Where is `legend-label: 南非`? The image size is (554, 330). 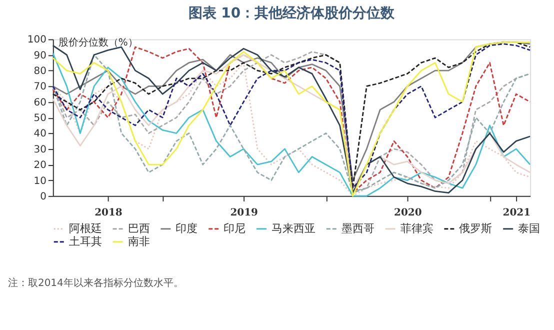 legend-label: 南非 is located at coordinates (139, 241).